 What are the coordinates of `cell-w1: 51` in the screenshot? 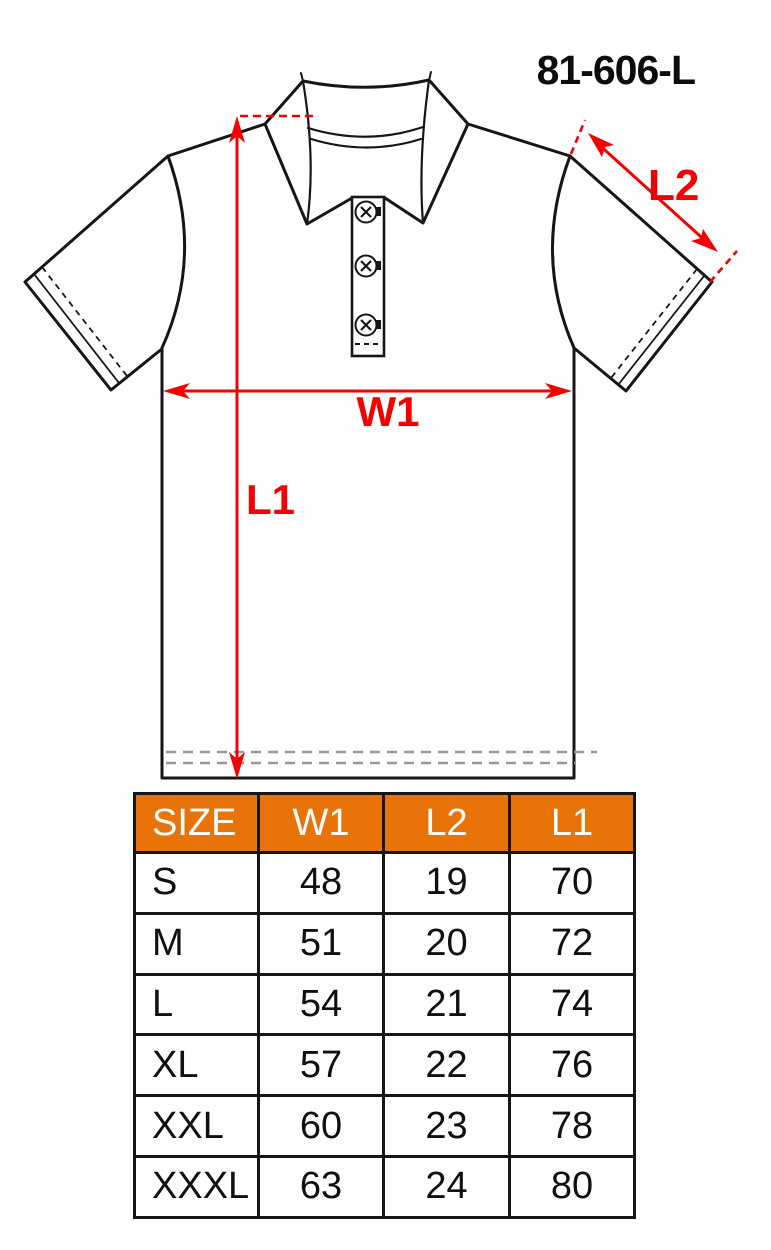 It's located at (321, 943).